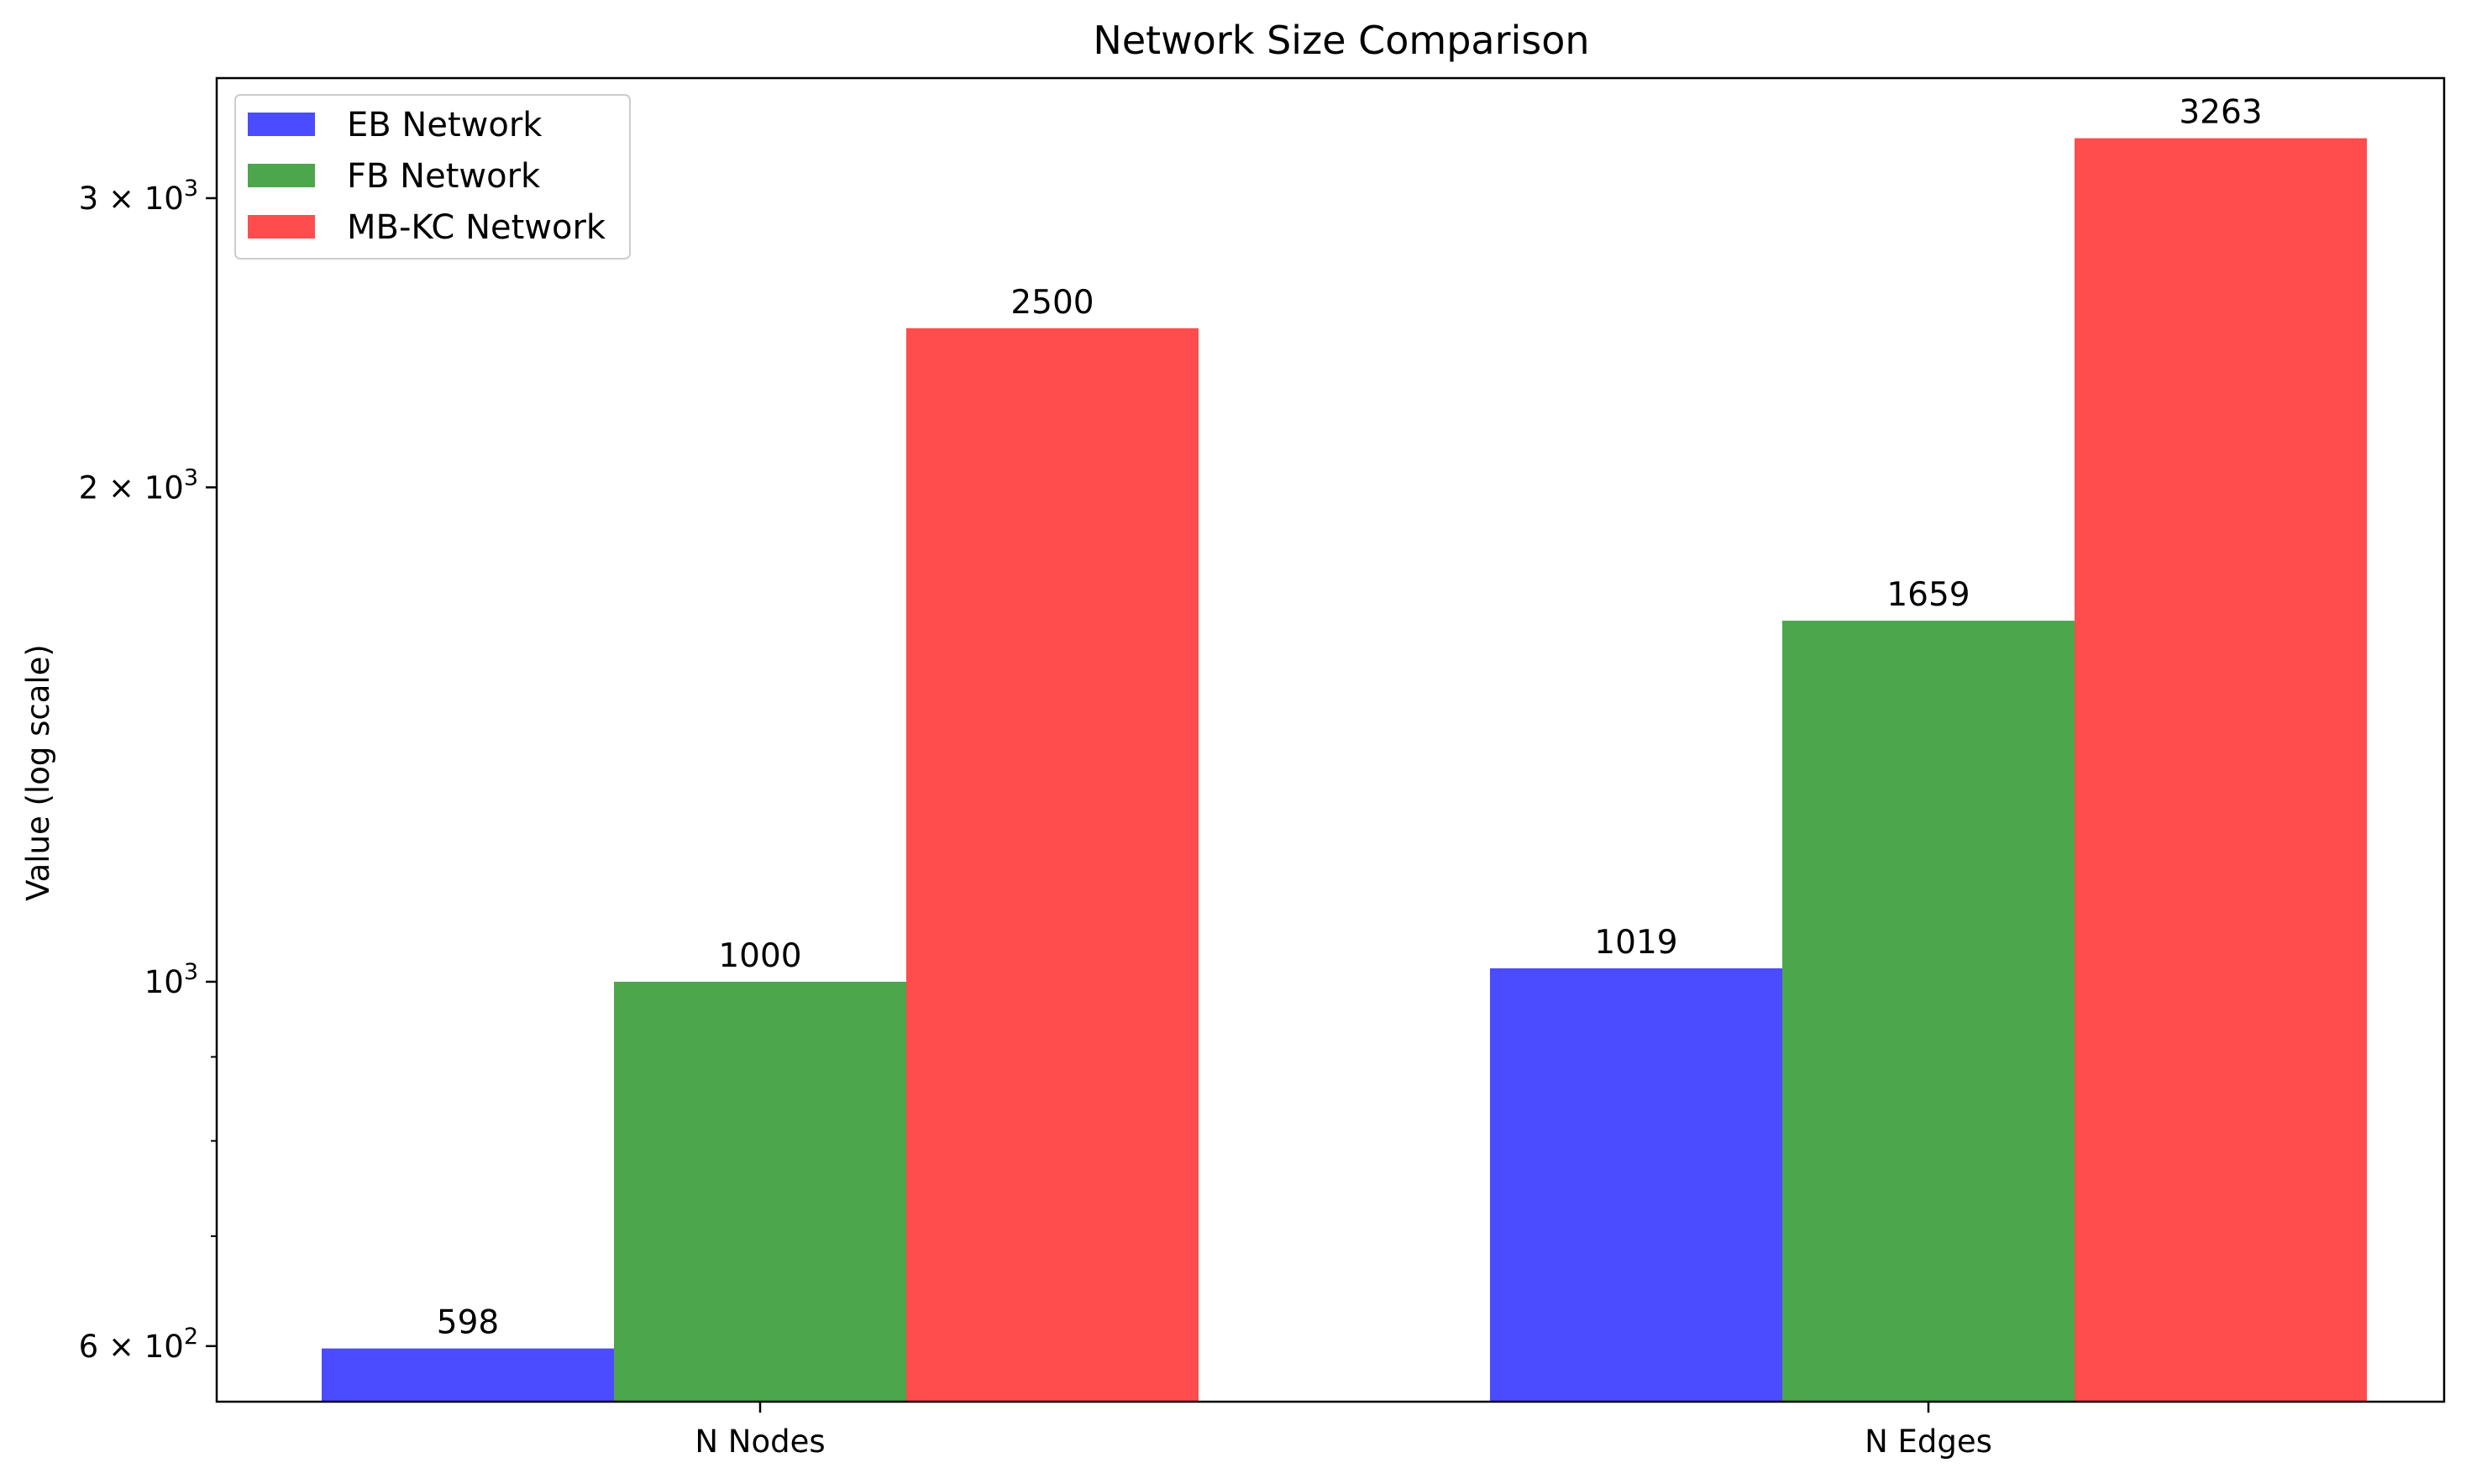 Image resolution: width=2492 pixels, height=1484 pixels. I want to click on data-label: 3263, so click(2220, 113).